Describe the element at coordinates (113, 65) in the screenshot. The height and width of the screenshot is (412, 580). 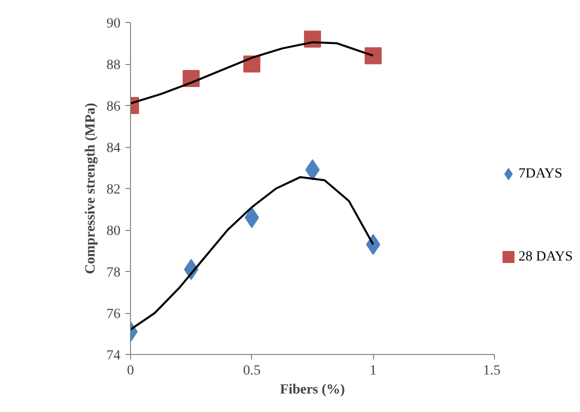
I see `y-tick-label: 88` at that location.